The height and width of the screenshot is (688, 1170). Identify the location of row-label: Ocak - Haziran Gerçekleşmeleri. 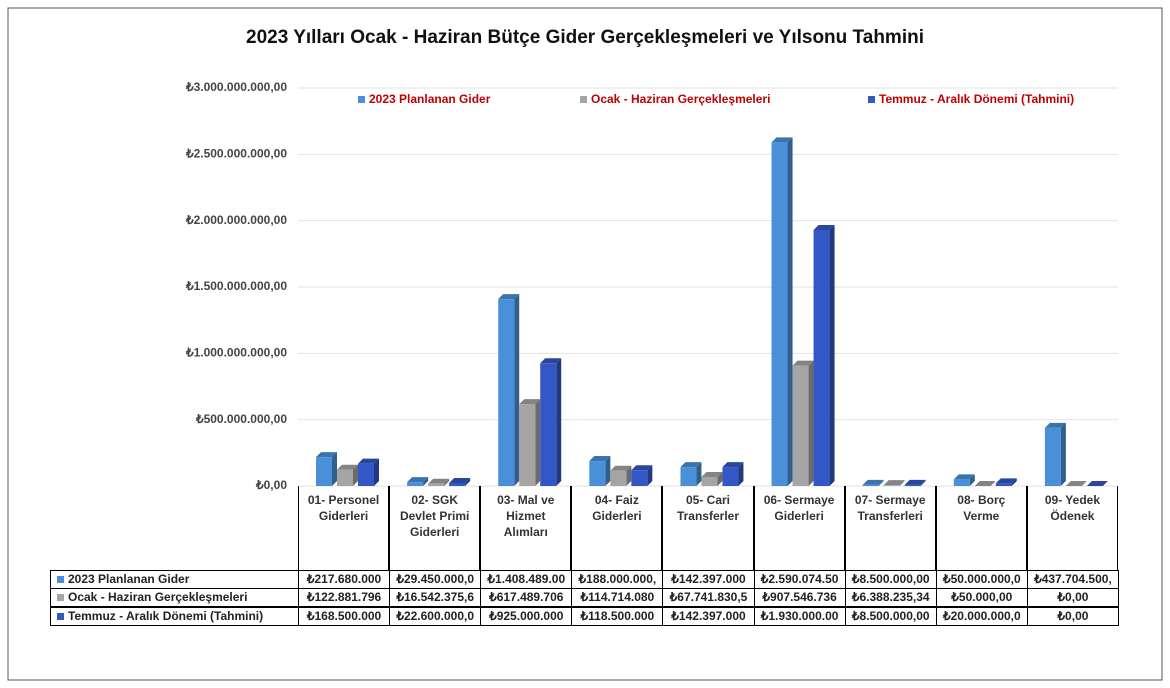
(158, 597).